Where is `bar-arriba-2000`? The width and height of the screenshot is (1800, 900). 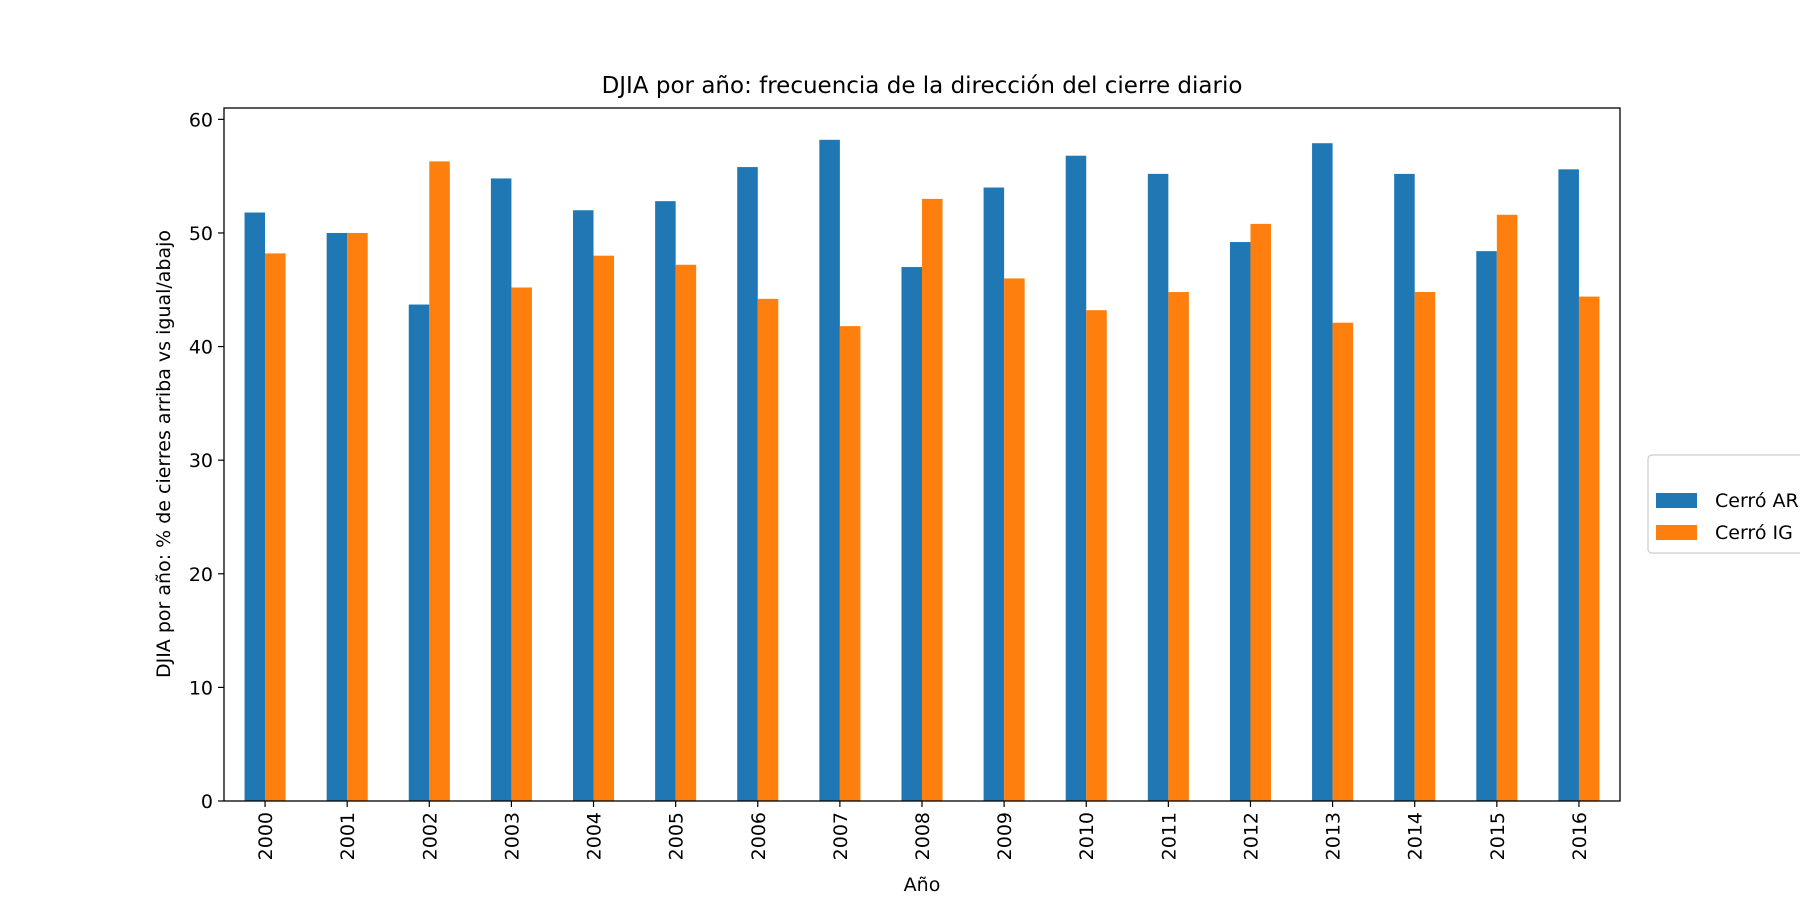
bar-arriba-2000 is located at coordinates (255, 506).